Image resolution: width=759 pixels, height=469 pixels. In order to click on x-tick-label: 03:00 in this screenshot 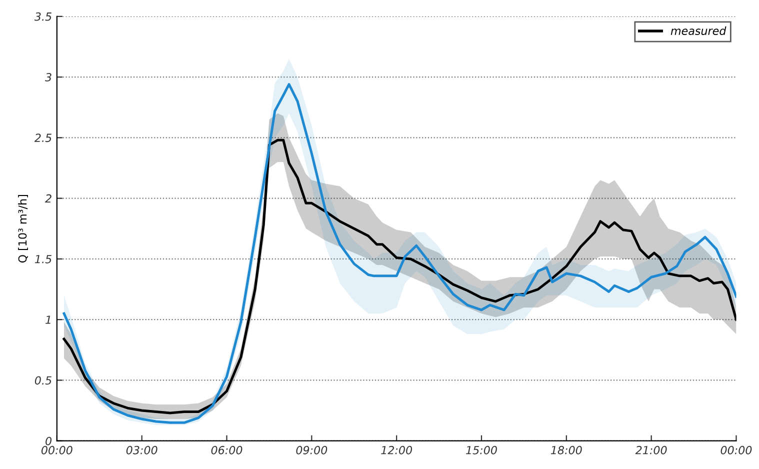, I will do `click(142, 450)`.